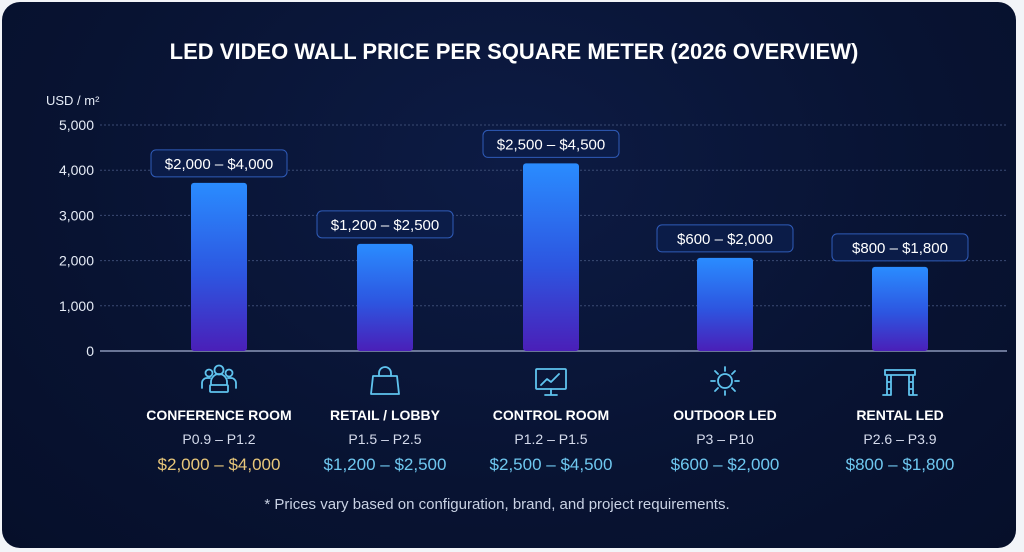 The image size is (1024, 552). I want to click on data-label: $800 – $1,800, so click(900, 248).